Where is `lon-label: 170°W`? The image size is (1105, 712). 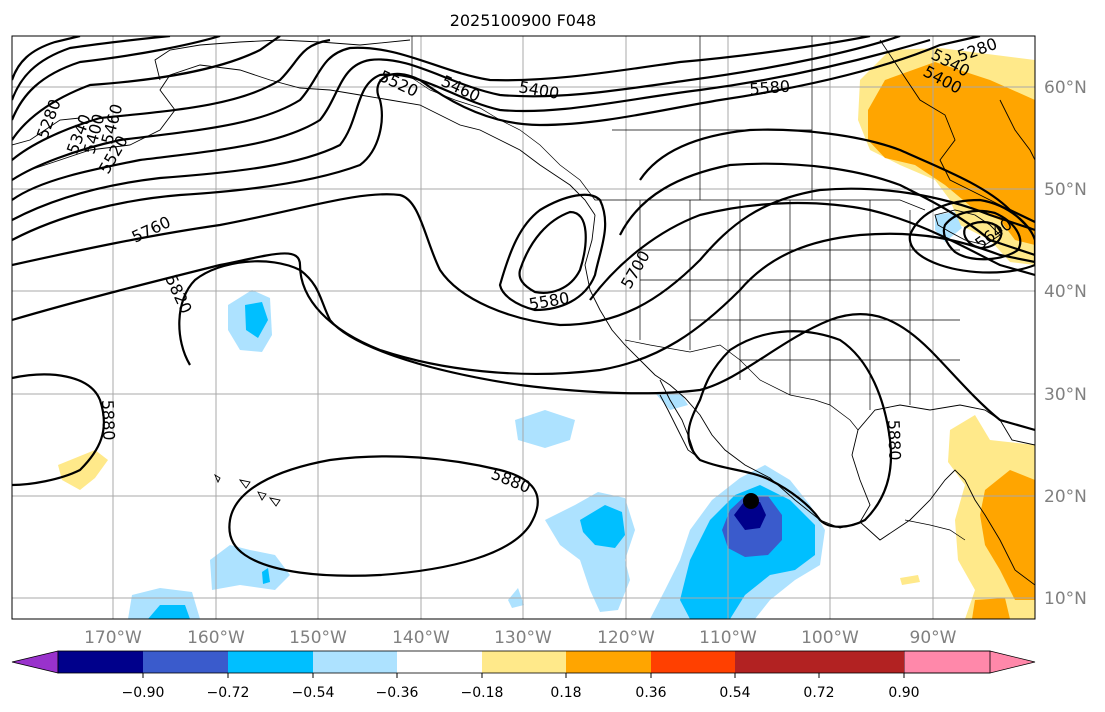 lon-label: 170°W is located at coordinates (113, 638).